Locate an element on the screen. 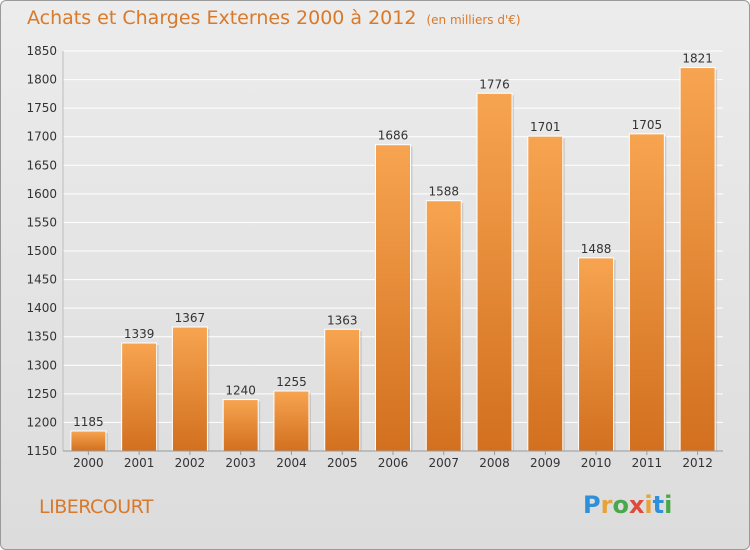  y-tick-label: 1750 is located at coordinates (41, 108).